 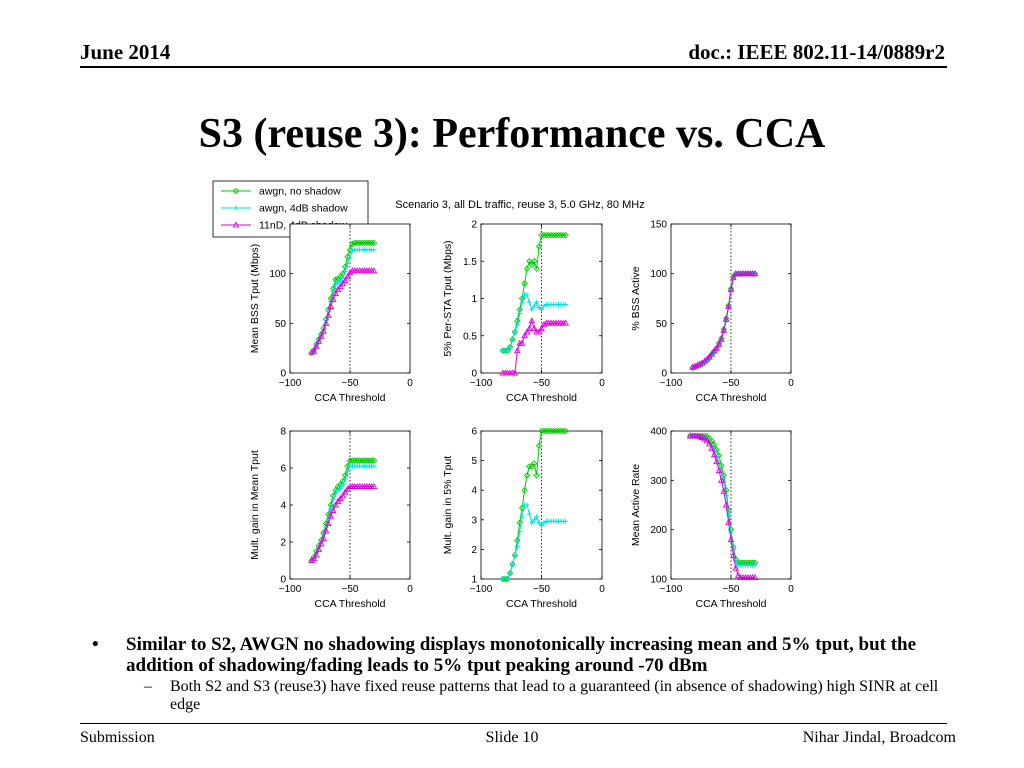 What do you see at coordinates (284, 209) in the screenshot?
I see `legend-entry: awgn, 4dB shadow` at bounding box center [284, 209].